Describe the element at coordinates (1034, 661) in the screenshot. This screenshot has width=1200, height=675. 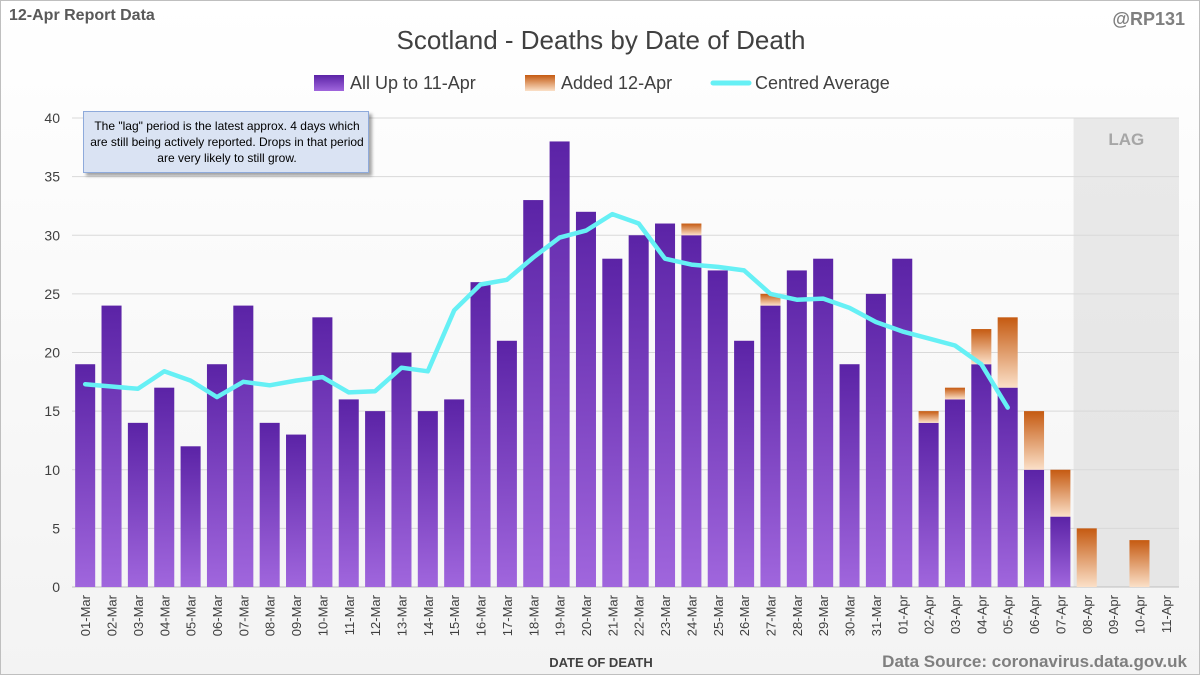
I see `data-source-label: Data Source: coronavirus.data.gov.uk` at that location.